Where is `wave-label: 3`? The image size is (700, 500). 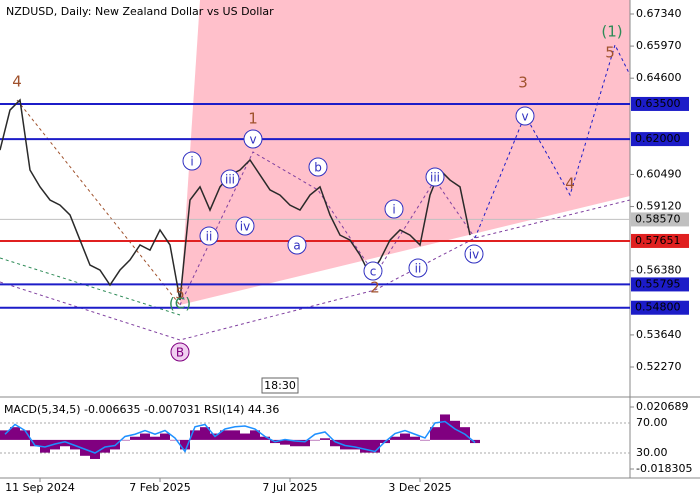
wave-label: 3 is located at coordinates (523, 83).